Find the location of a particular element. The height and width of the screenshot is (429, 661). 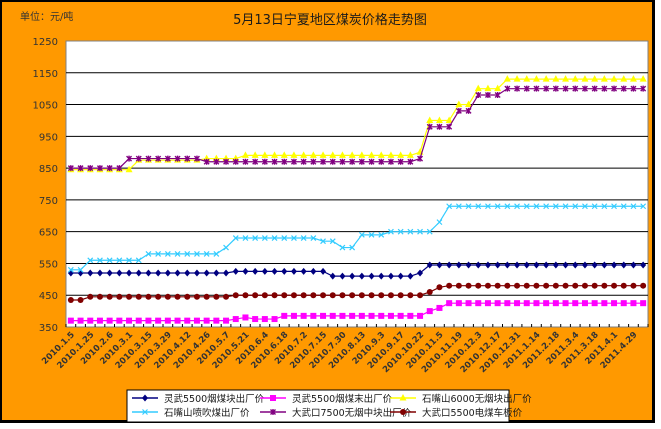

legend-label: 灵武5500烟煤块出厂价 is located at coordinates (214, 399).